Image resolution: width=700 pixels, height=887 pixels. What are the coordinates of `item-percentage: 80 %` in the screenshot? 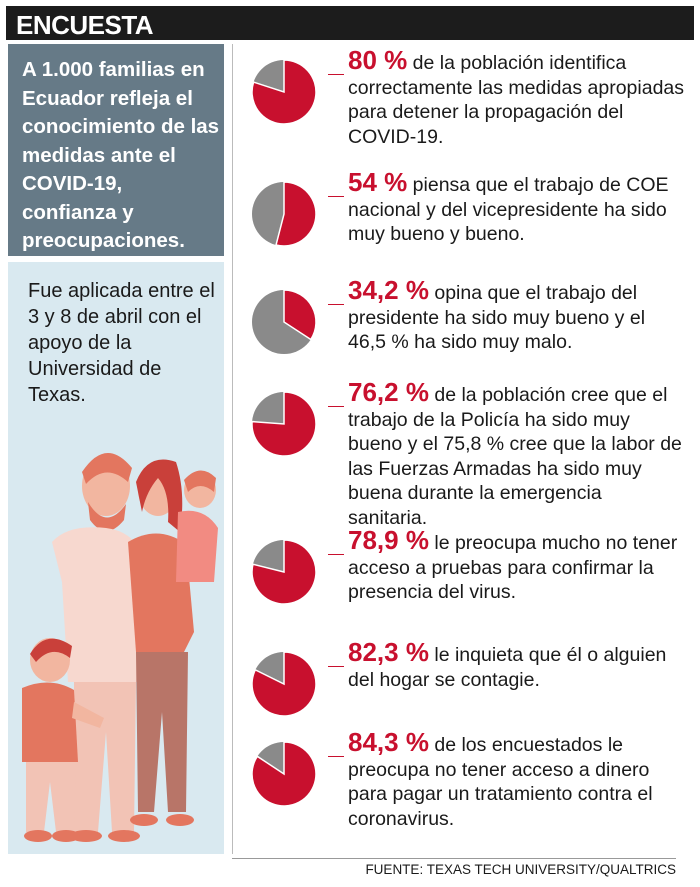 It's located at (378, 60).